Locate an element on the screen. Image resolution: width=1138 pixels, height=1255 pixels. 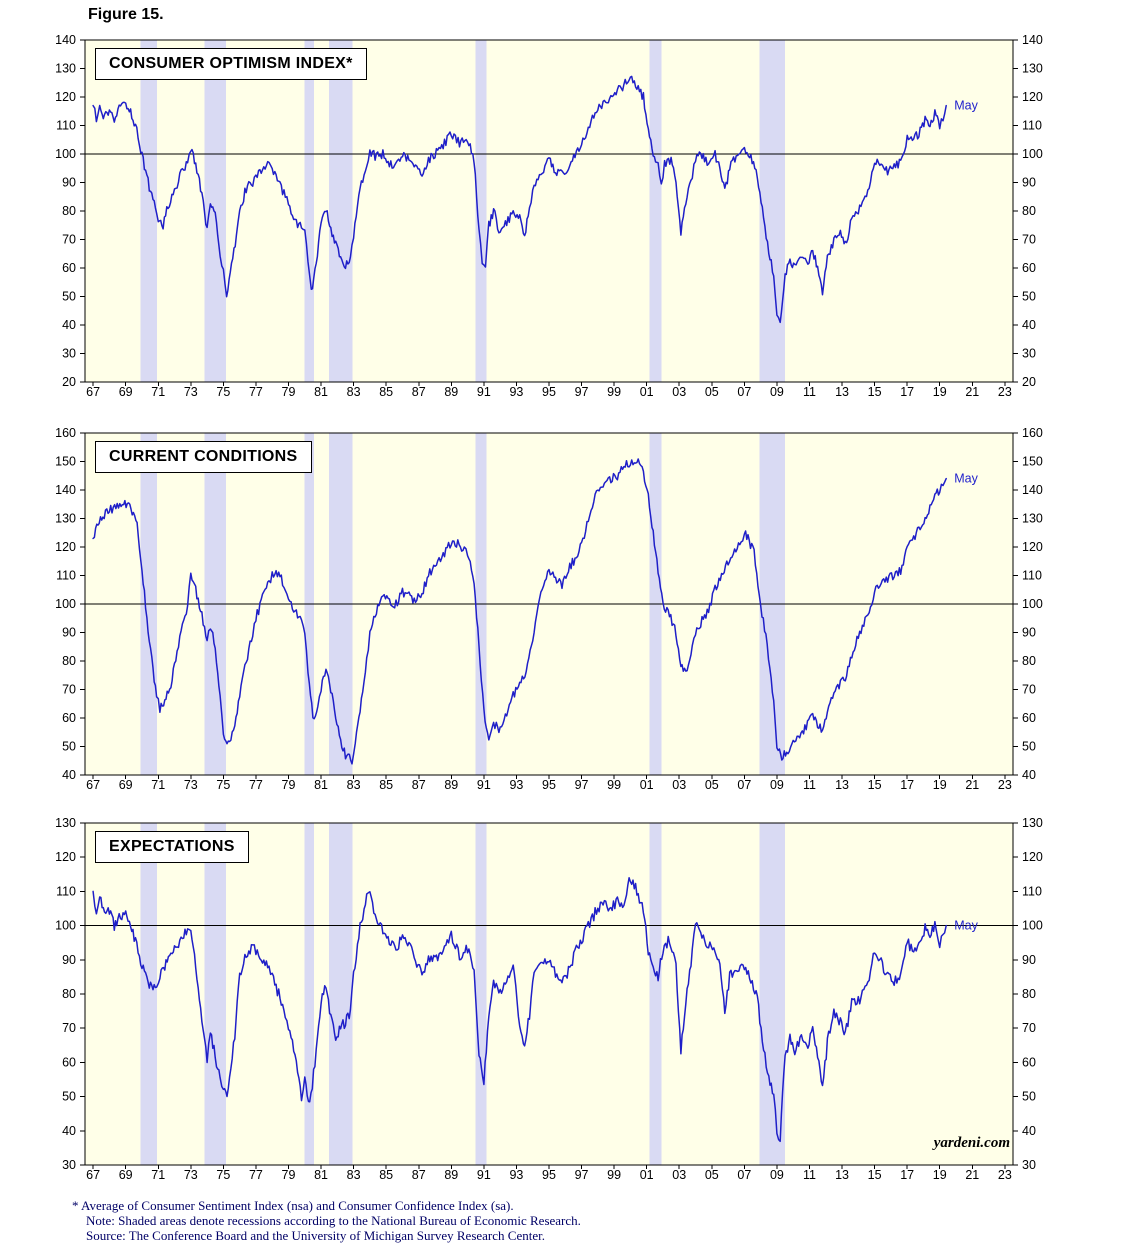
y-tick-label-right: 50 is located at coordinates (1029, 297).